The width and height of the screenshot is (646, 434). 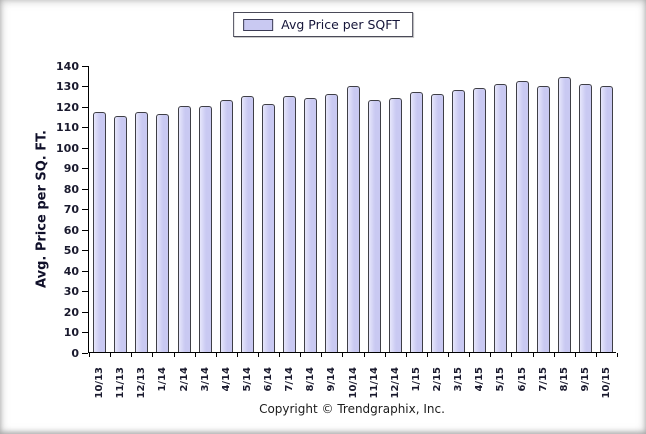 What do you see at coordinates (71, 230) in the screenshot?
I see `y-axis-tick-label: 60` at bounding box center [71, 230].